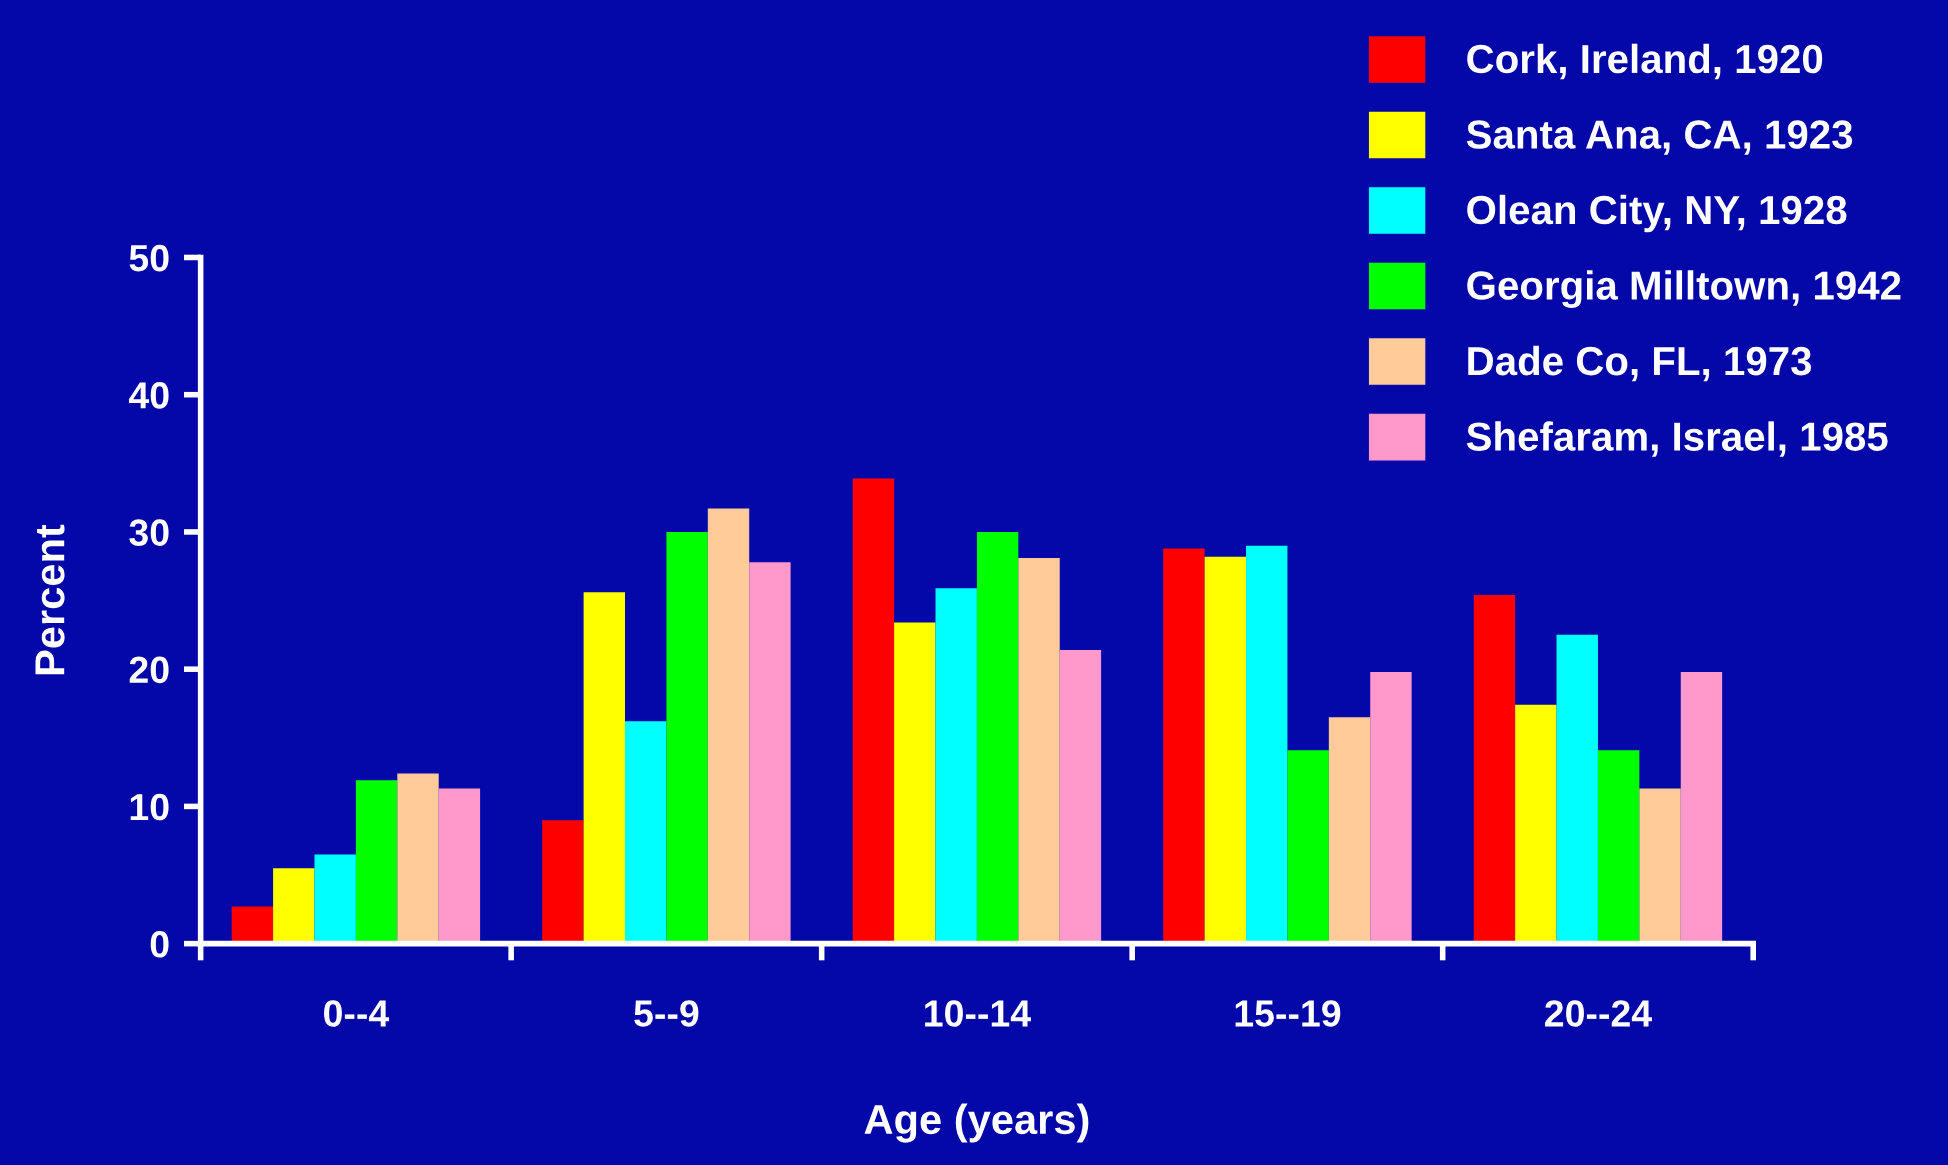  What do you see at coordinates (1684, 289) in the screenshot?
I see `legend-label: Georgia Milltown, 1942` at bounding box center [1684, 289].